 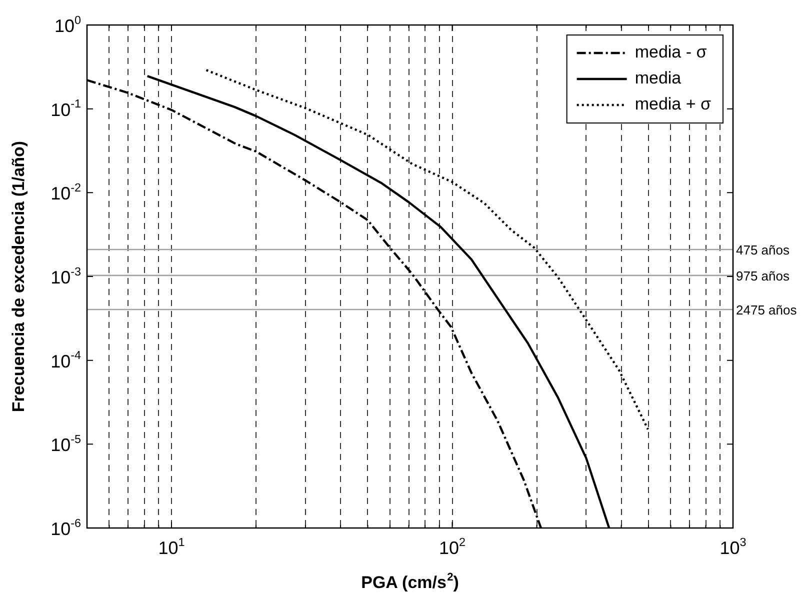 I want to click on legend-label: media - σ, so click(x=671, y=52).